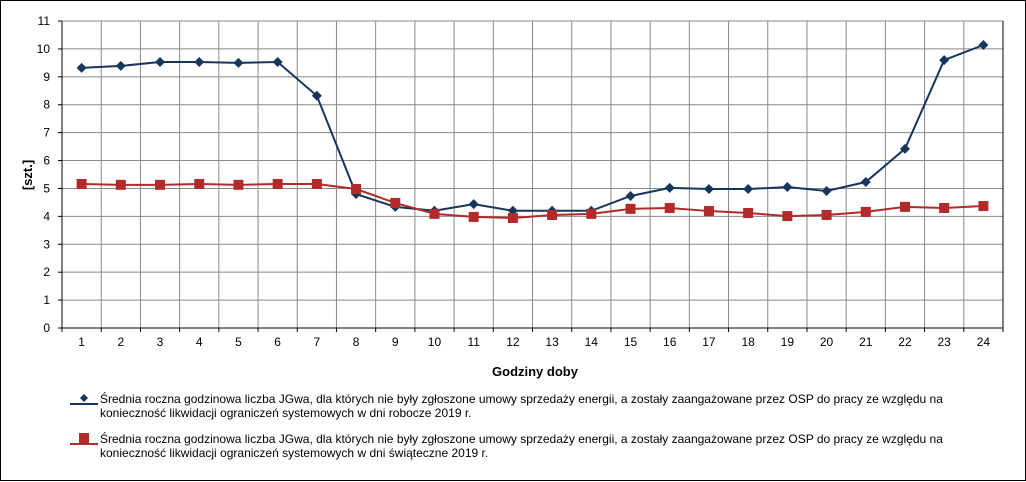 This screenshot has height=482, width=1026. I want to click on y-tick-label: 3, so click(46, 244).